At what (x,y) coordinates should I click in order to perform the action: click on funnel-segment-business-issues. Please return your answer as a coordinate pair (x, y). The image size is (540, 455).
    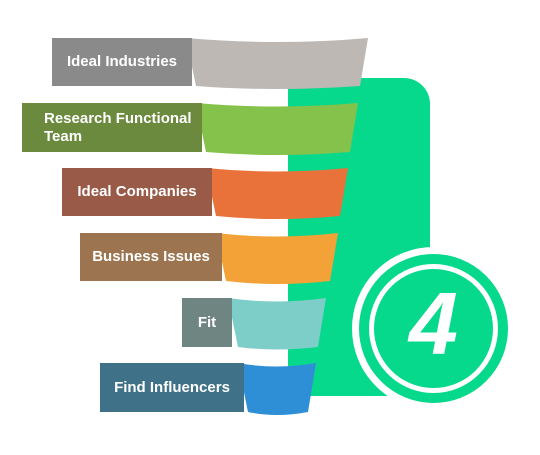
    Looking at the image, I should click on (277, 258).